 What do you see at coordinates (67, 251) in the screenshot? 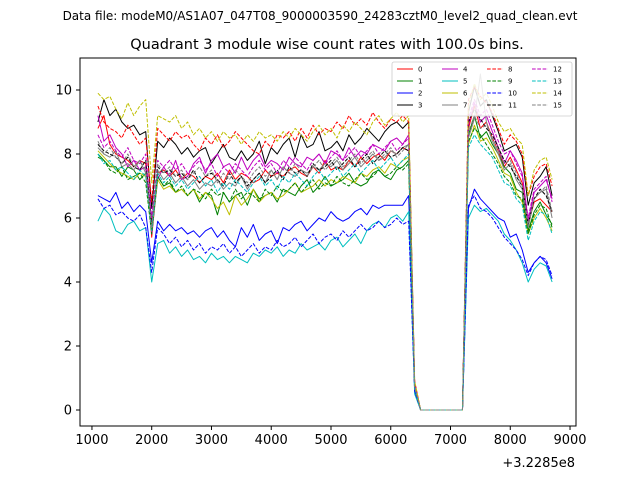
I see `y-axis: 0 2 4 6 8 10` at bounding box center [67, 251].